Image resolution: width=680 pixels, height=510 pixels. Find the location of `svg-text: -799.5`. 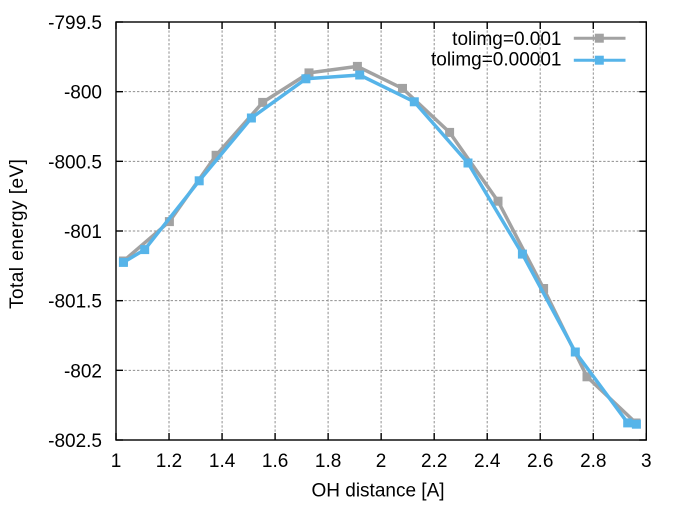

svg-text: -799.5 is located at coordinates (75, 23).